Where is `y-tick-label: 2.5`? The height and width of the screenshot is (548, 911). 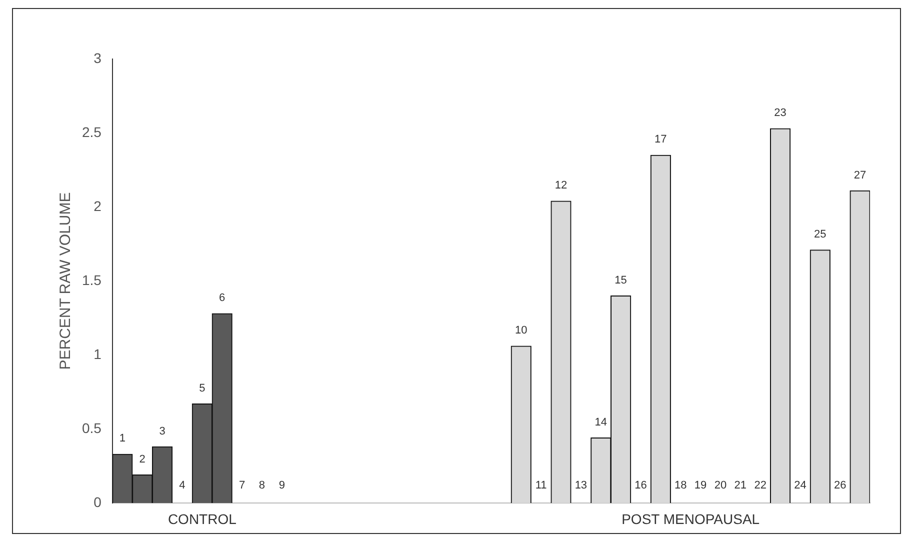
y-tick-label: 2.5 is located at coordinates (92, 132).